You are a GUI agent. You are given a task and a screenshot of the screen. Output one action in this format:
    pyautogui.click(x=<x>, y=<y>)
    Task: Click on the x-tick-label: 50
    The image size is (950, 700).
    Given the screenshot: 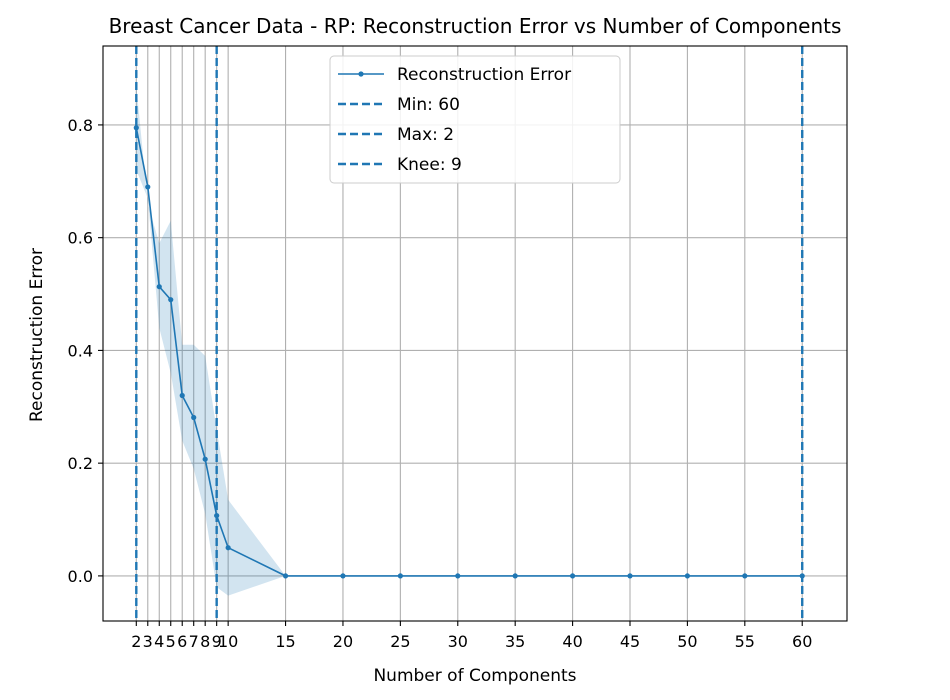 What is the action you would take?
    pyautogui.click(x=687, y=641)
    